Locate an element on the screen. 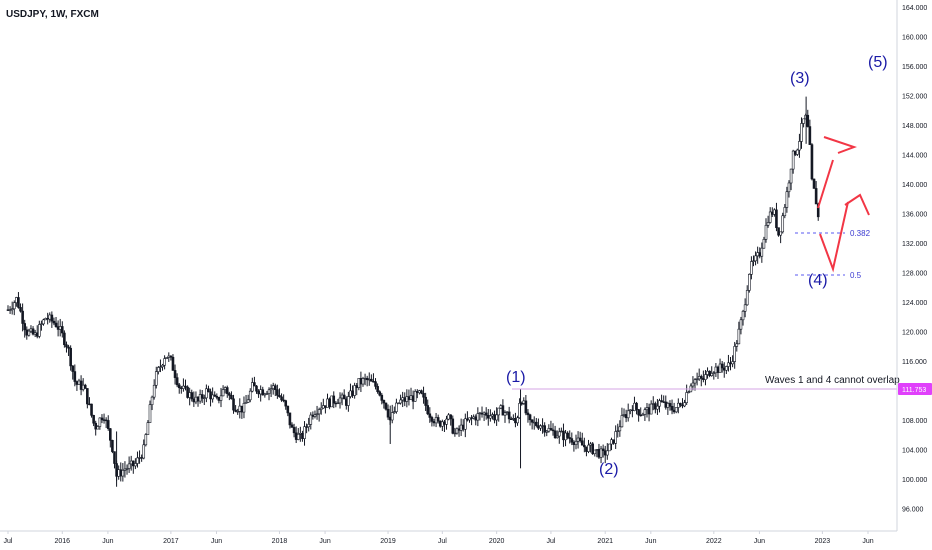  arrow-up-head is located at coordinates (840, 145).